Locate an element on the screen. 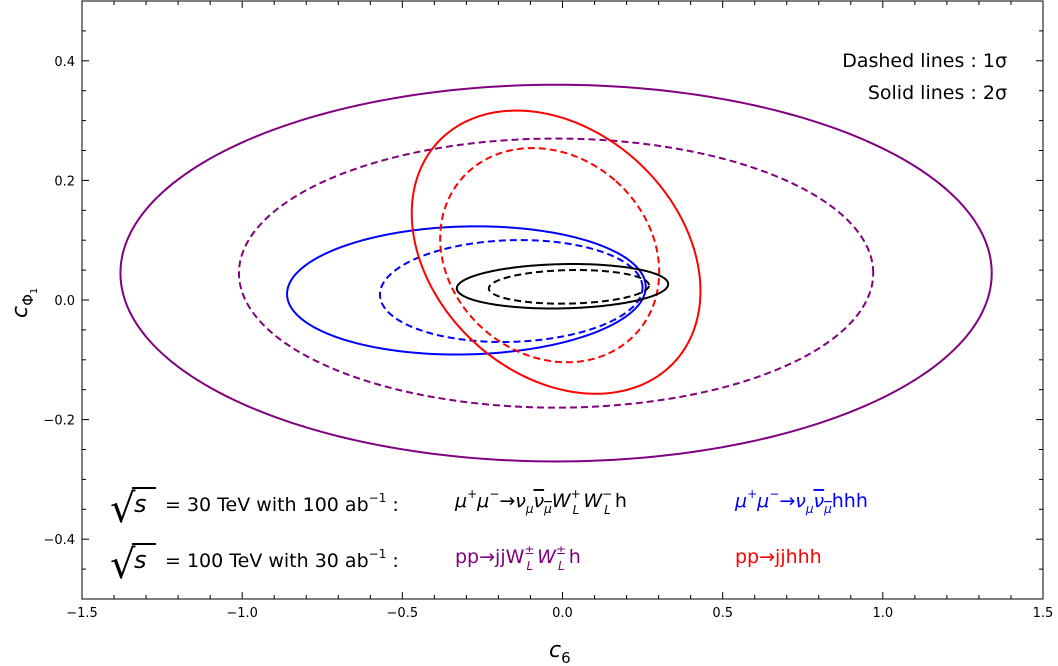 This screenshot has width=1058, height=666. x-axis-title: c6 is located at coordinates (560, 652).